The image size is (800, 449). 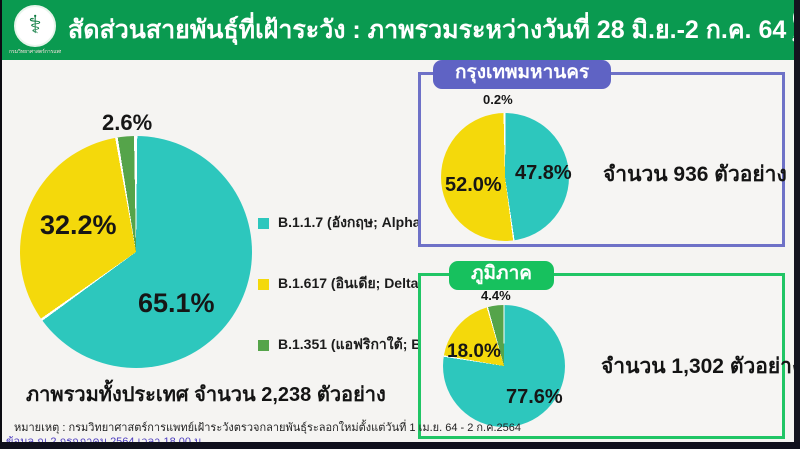 What do you see at coordinates (1, 224) in the screenshot?
I see `left-frame-strip` at bounding box center [1, 224].